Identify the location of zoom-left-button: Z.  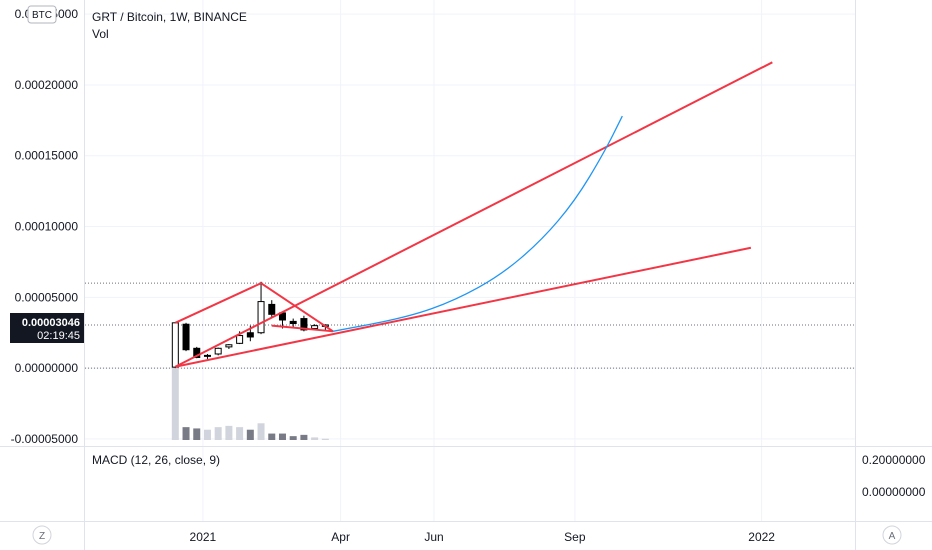
(42, 535).